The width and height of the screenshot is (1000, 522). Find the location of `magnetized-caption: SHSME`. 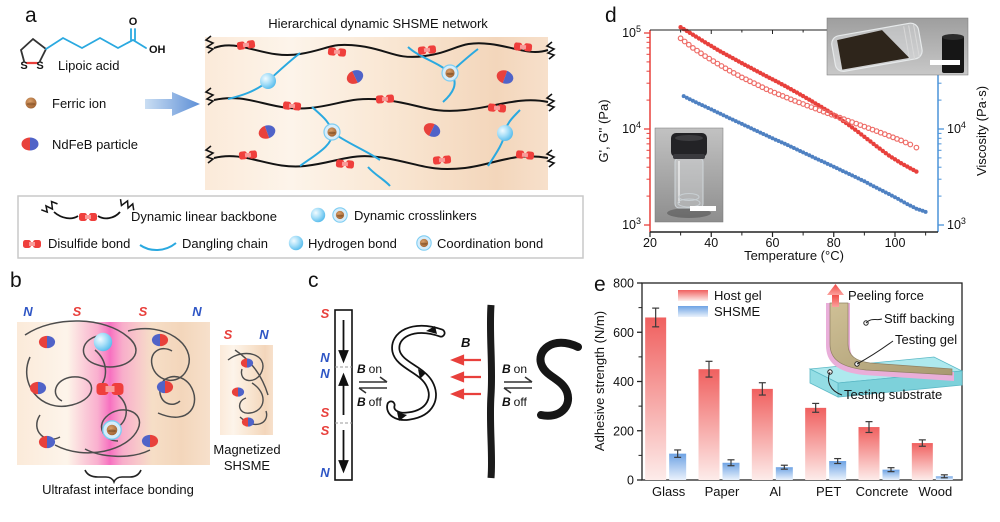

magnetized-caption: SHSME is located at coordinates (247, 465).